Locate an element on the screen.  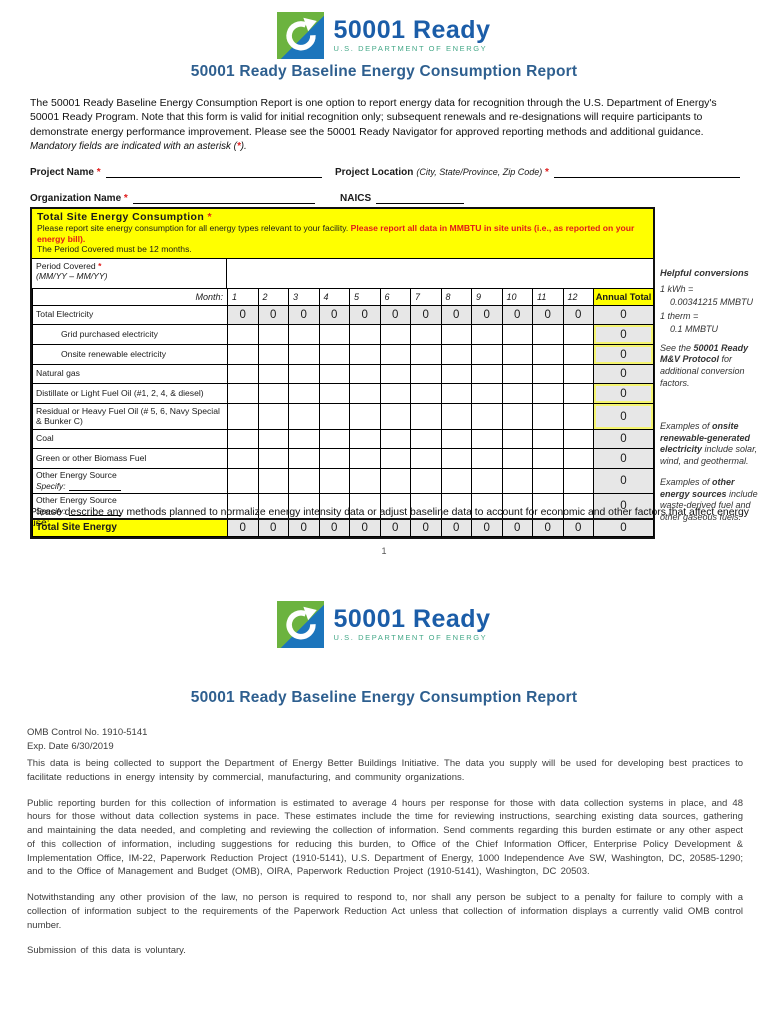
naics-input-line is located at coordinates (420, 198).